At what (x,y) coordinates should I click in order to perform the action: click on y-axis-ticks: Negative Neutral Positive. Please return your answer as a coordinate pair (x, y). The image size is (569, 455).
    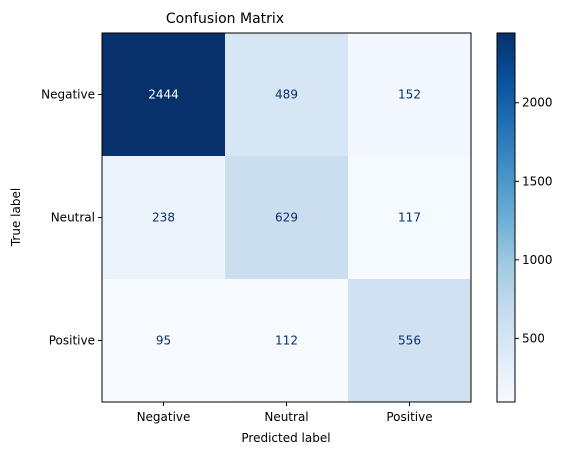
    Looking at the image, I should click on (71, 218).